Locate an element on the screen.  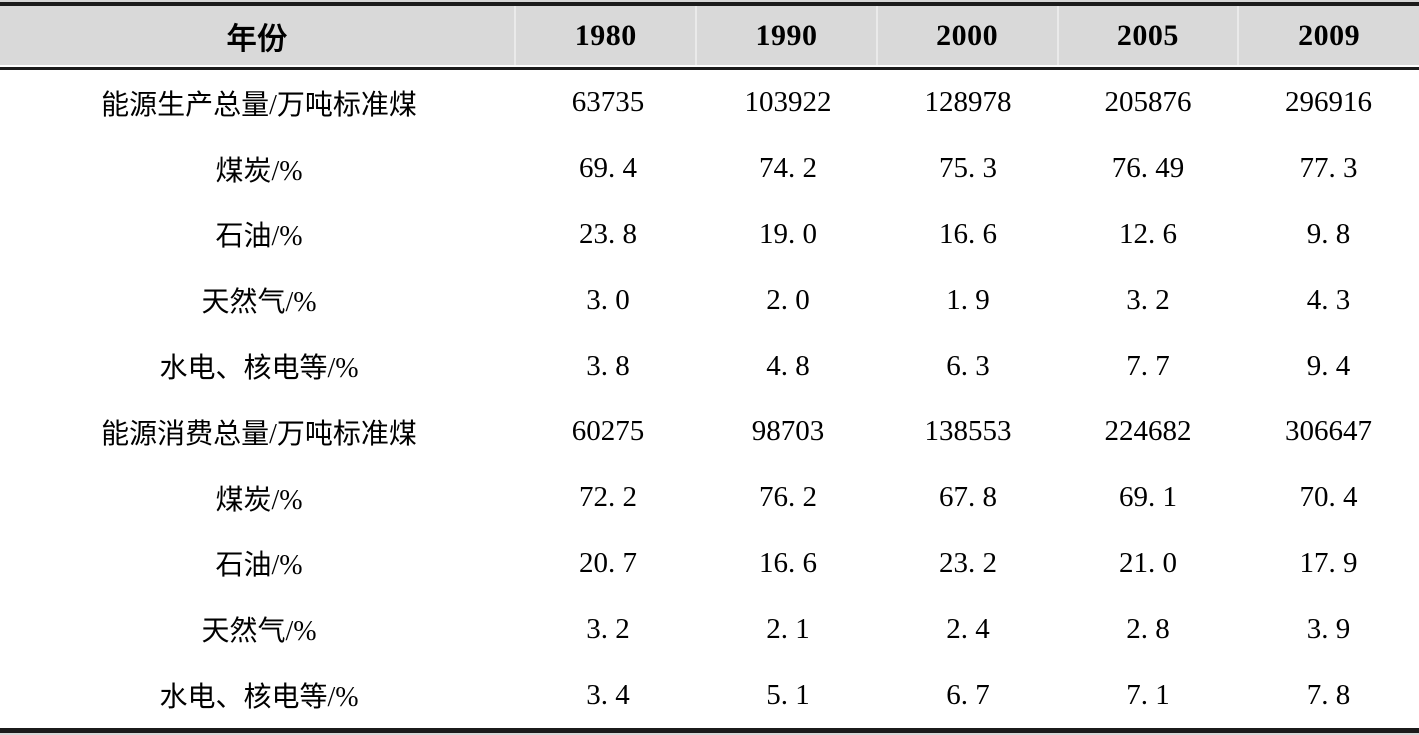
cell-value: 1. 9 is located at coordinates (968, 299).